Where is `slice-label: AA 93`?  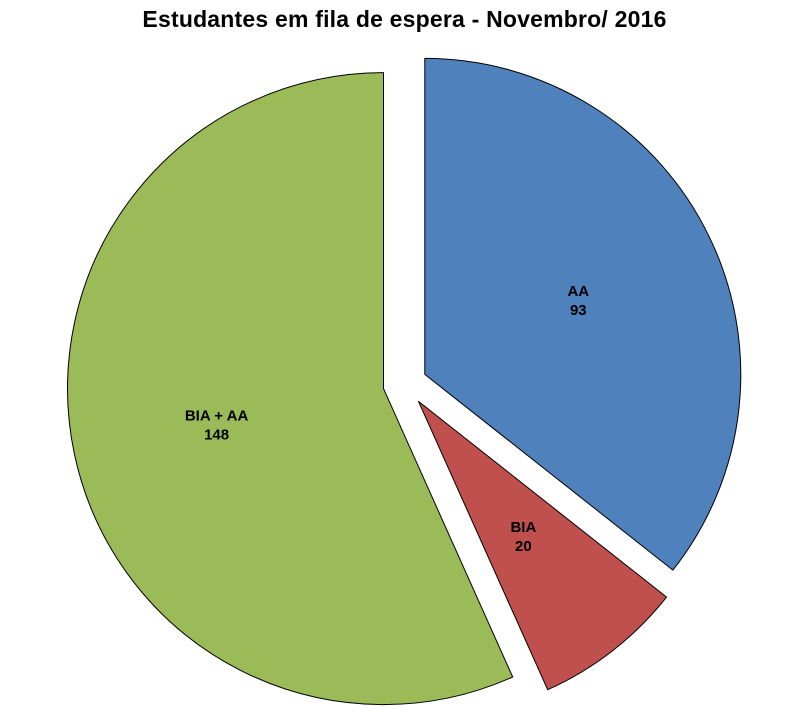
slice-label: AA 93 is located at coordinates (578, 301).